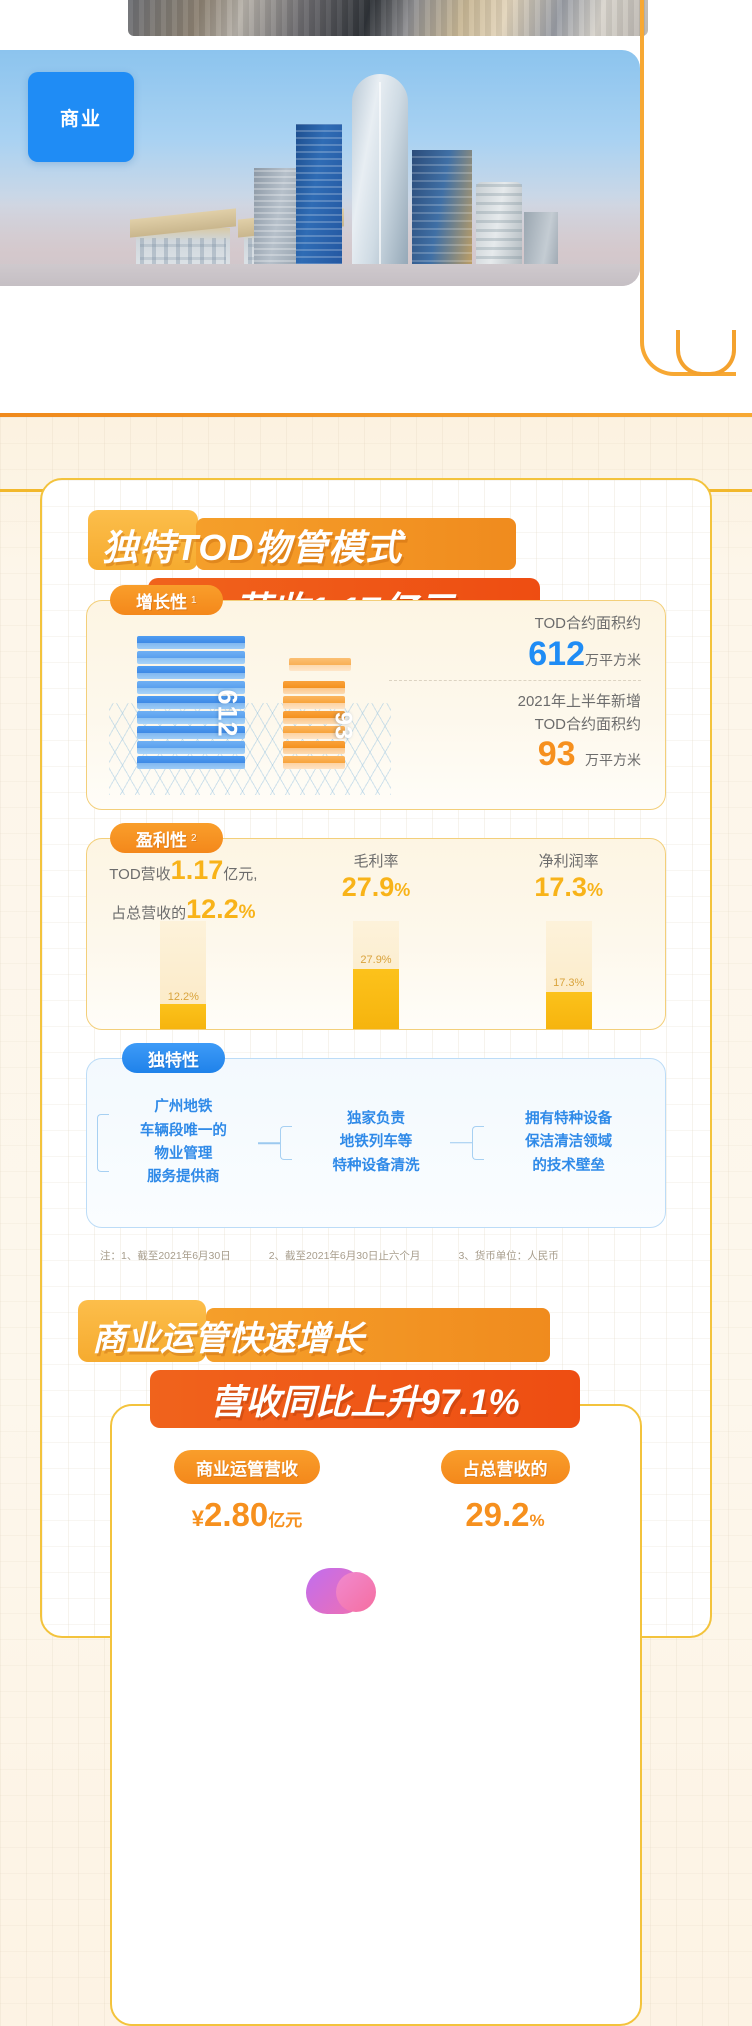  Describe the element at coordinates (194, 838) in the screenshot. I see `section-pill-profit-note: 2` at that location.